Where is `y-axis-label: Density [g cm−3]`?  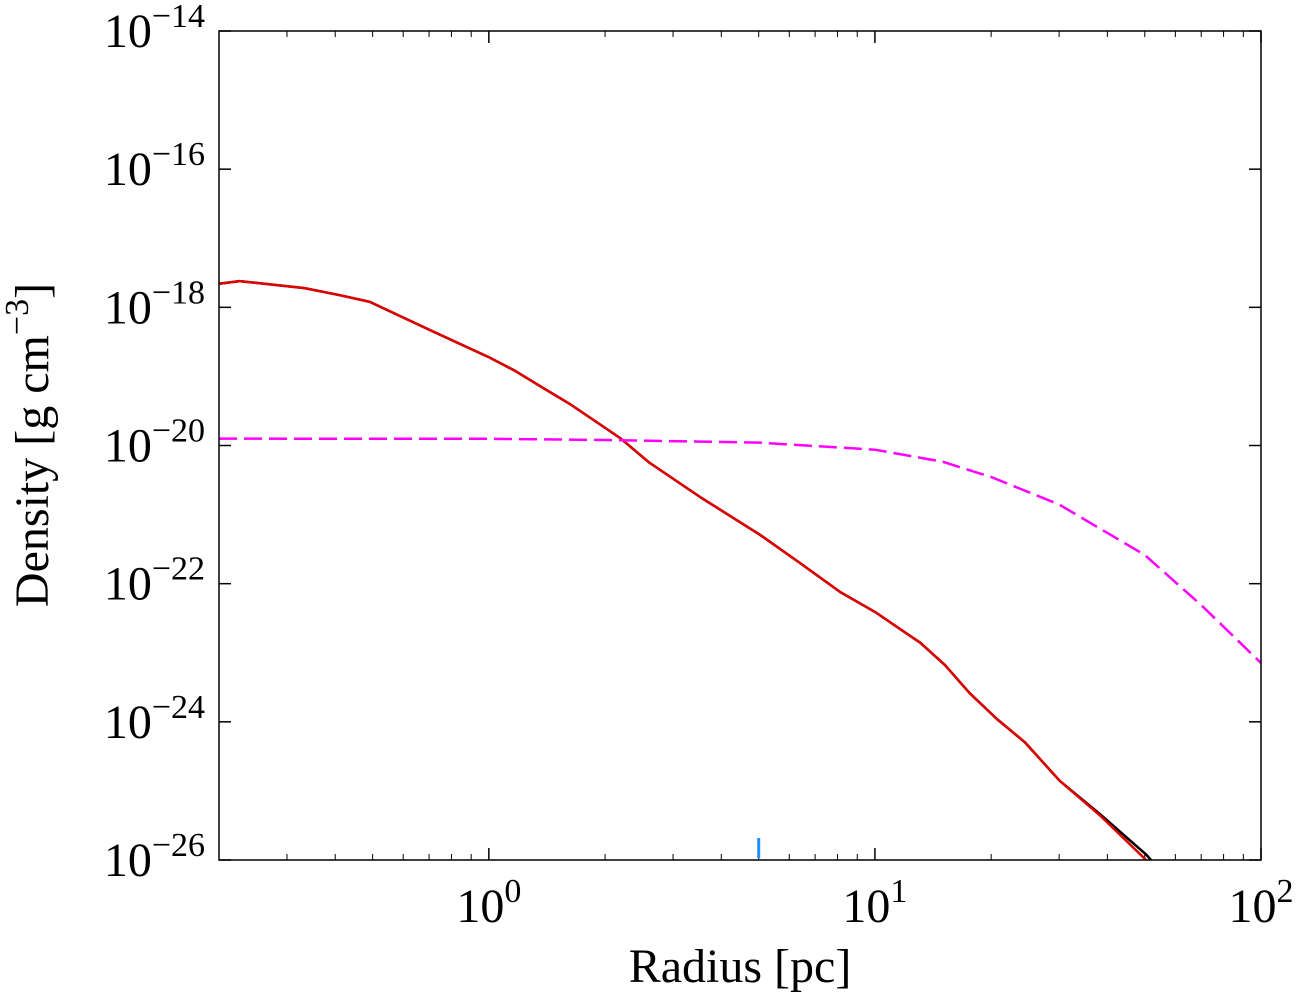
y-axis-label: Density [g cm−3] is located at coordinates (29, 445).